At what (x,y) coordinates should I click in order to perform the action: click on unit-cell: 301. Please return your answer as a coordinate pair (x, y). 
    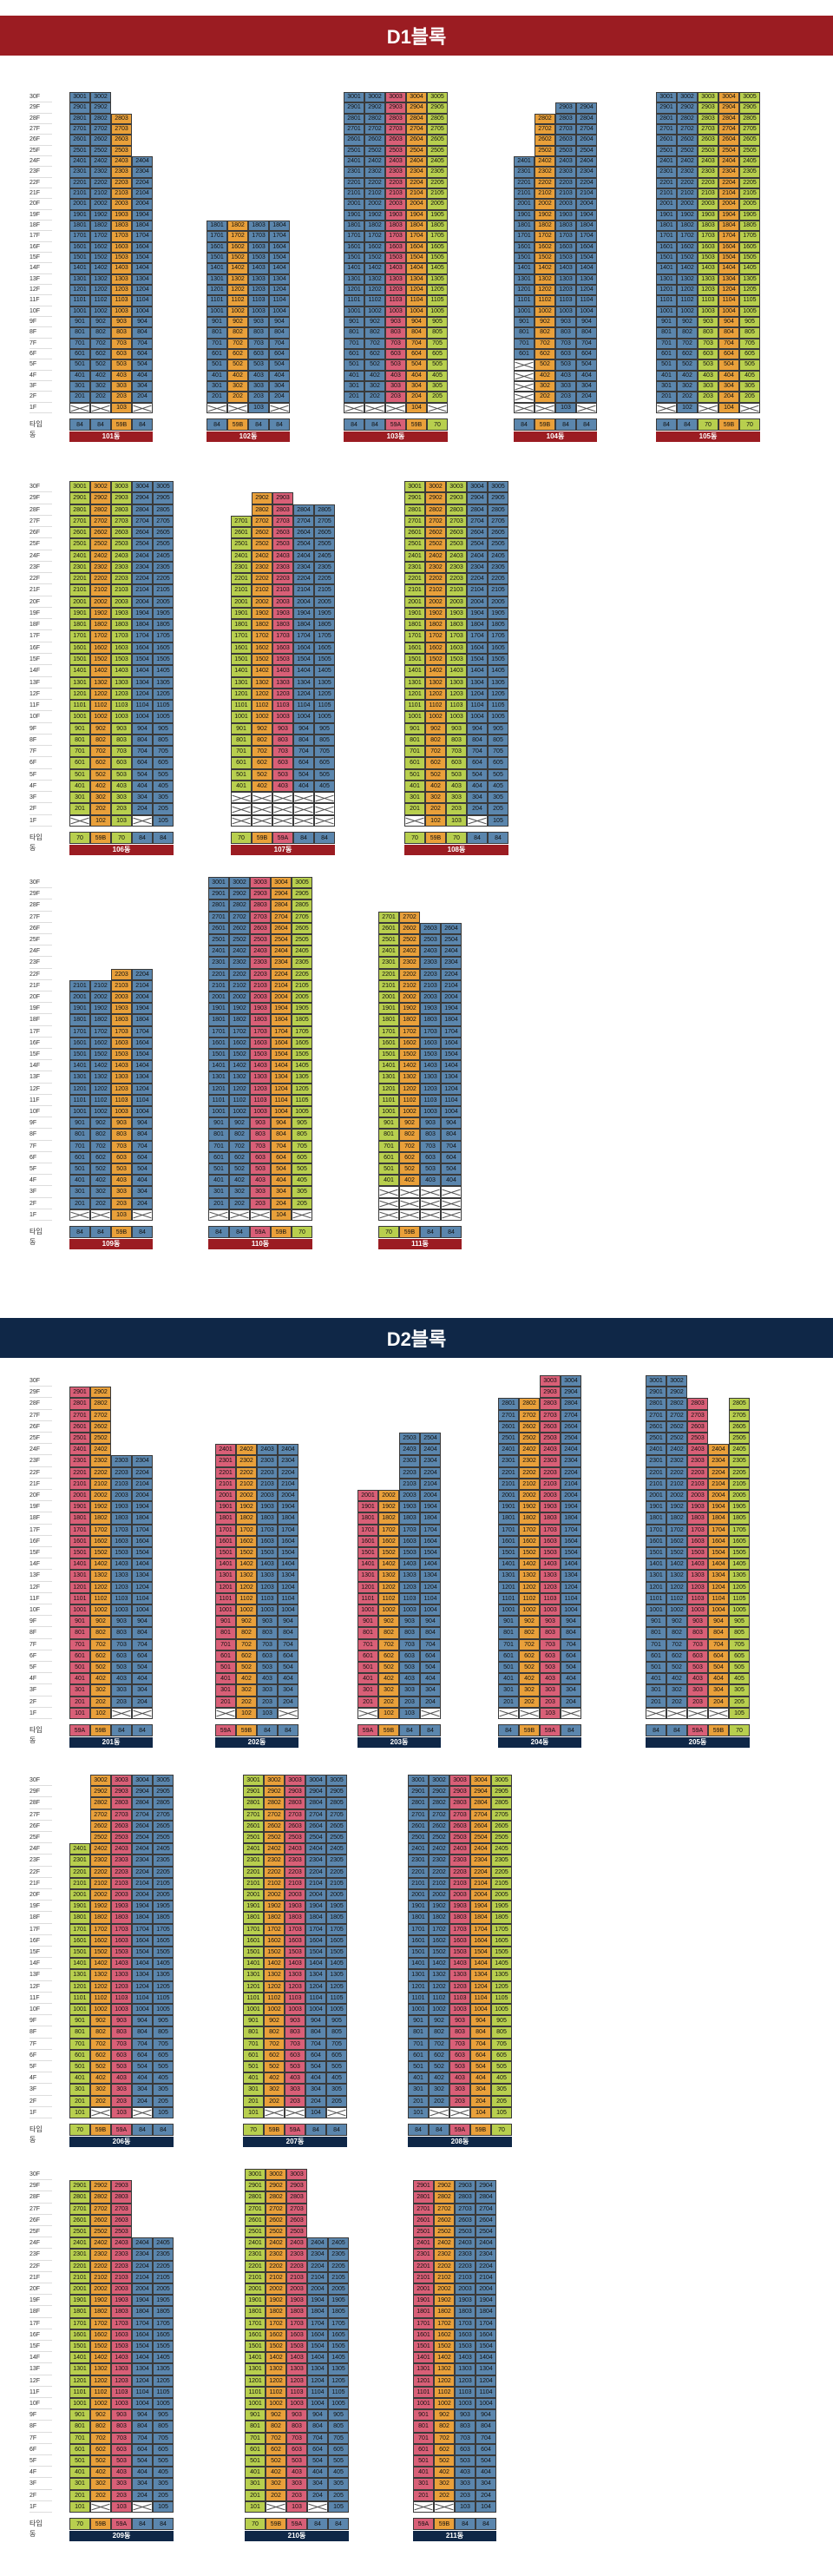
    Looking at the image, I should click on (666, 386).